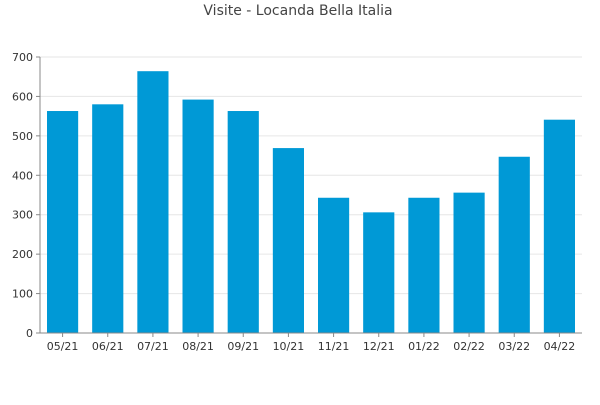 This screenshot has height=405, width=600. What do you see at coordinates (243, 346) in the screenshot?
I see `x-tick-label: 09/21` at bounding box center [243, 346].